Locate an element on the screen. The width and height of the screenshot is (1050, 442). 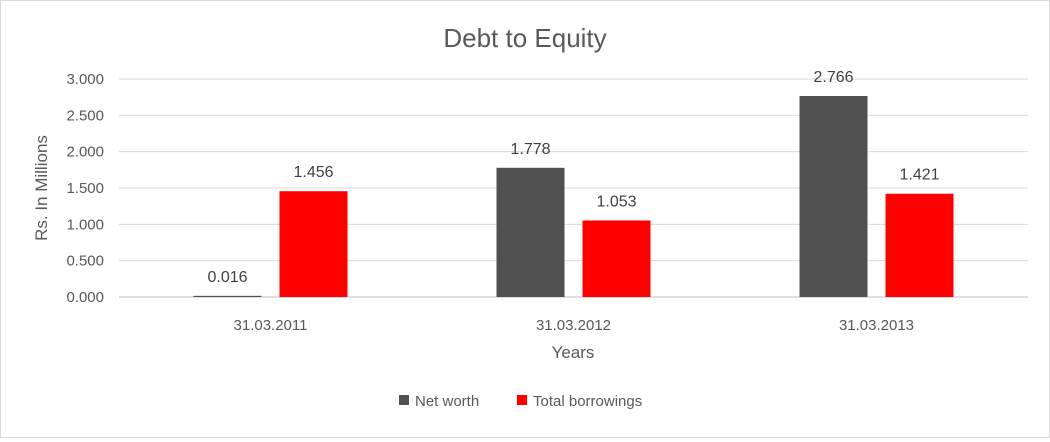
data-label: 1.456 is located at coordinates (313, 172).